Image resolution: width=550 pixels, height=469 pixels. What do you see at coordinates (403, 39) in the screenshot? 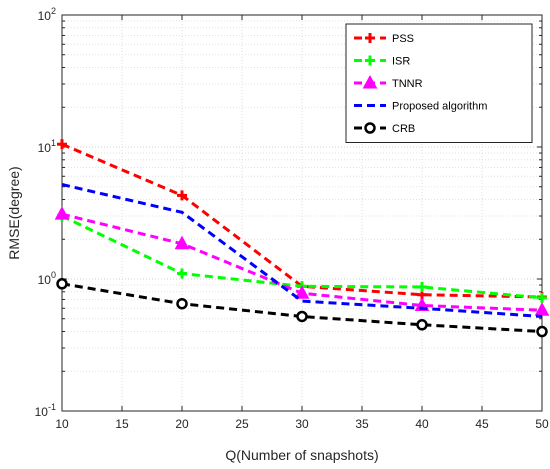
I see `legend-label: PSS` at bounding box center [403, 39].